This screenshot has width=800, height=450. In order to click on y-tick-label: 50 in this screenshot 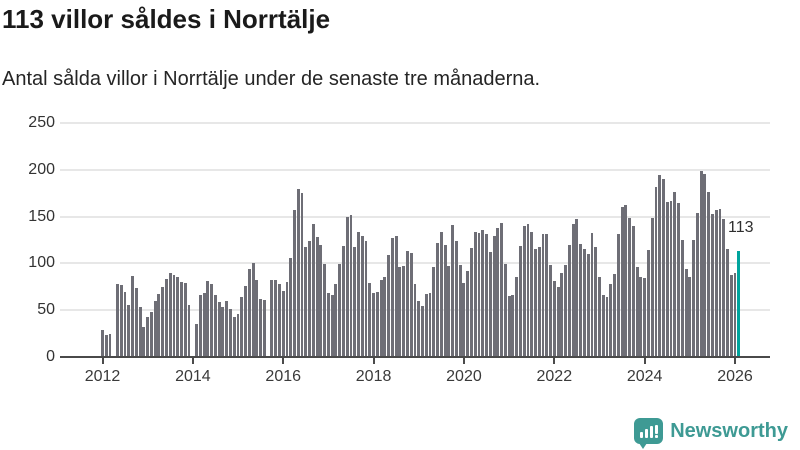, I will do `click(46, 310)`.